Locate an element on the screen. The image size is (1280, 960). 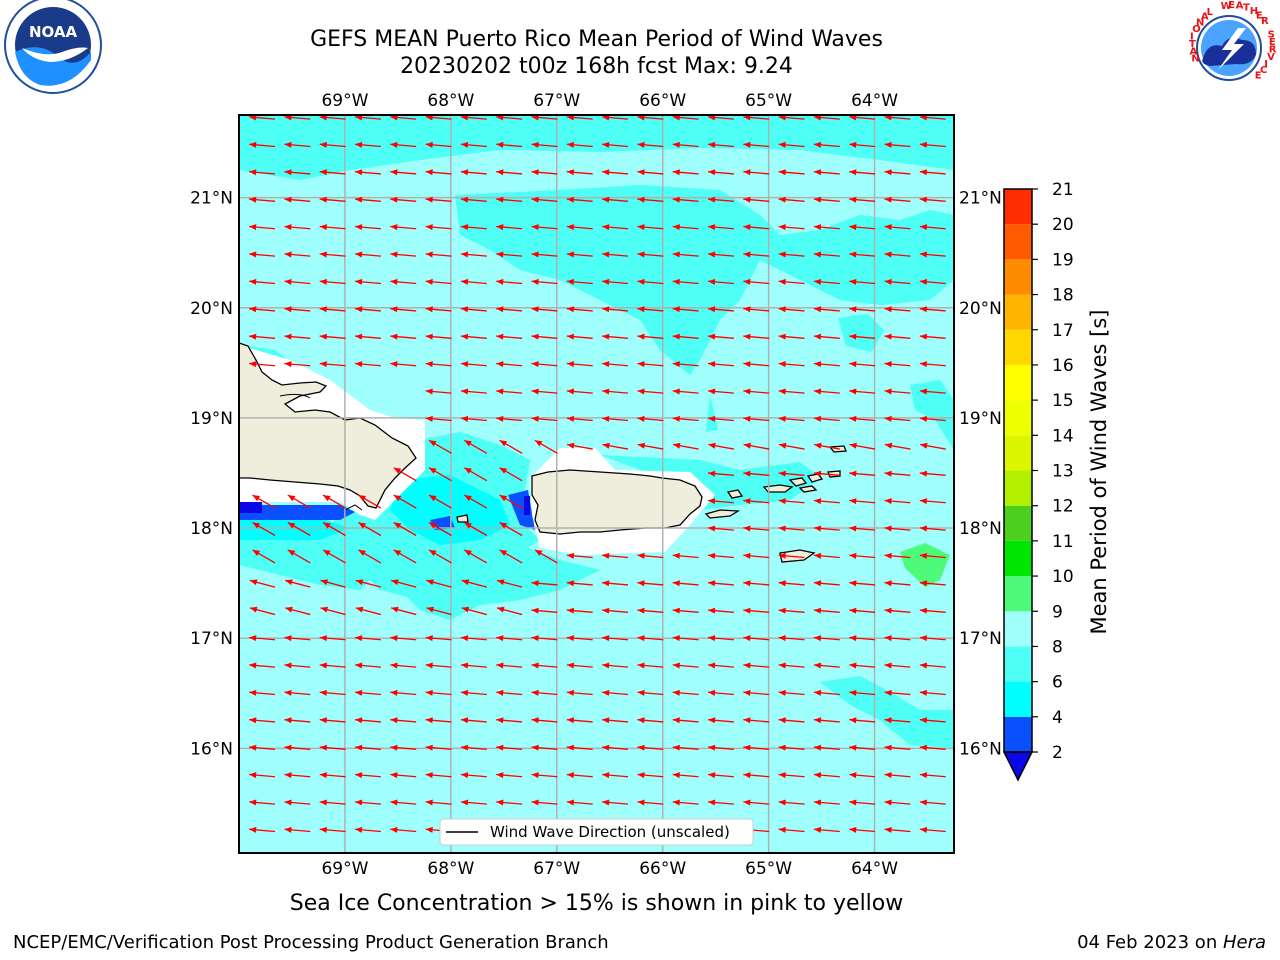
colorbar-under-triangle is located at coordinates (1018, 766).